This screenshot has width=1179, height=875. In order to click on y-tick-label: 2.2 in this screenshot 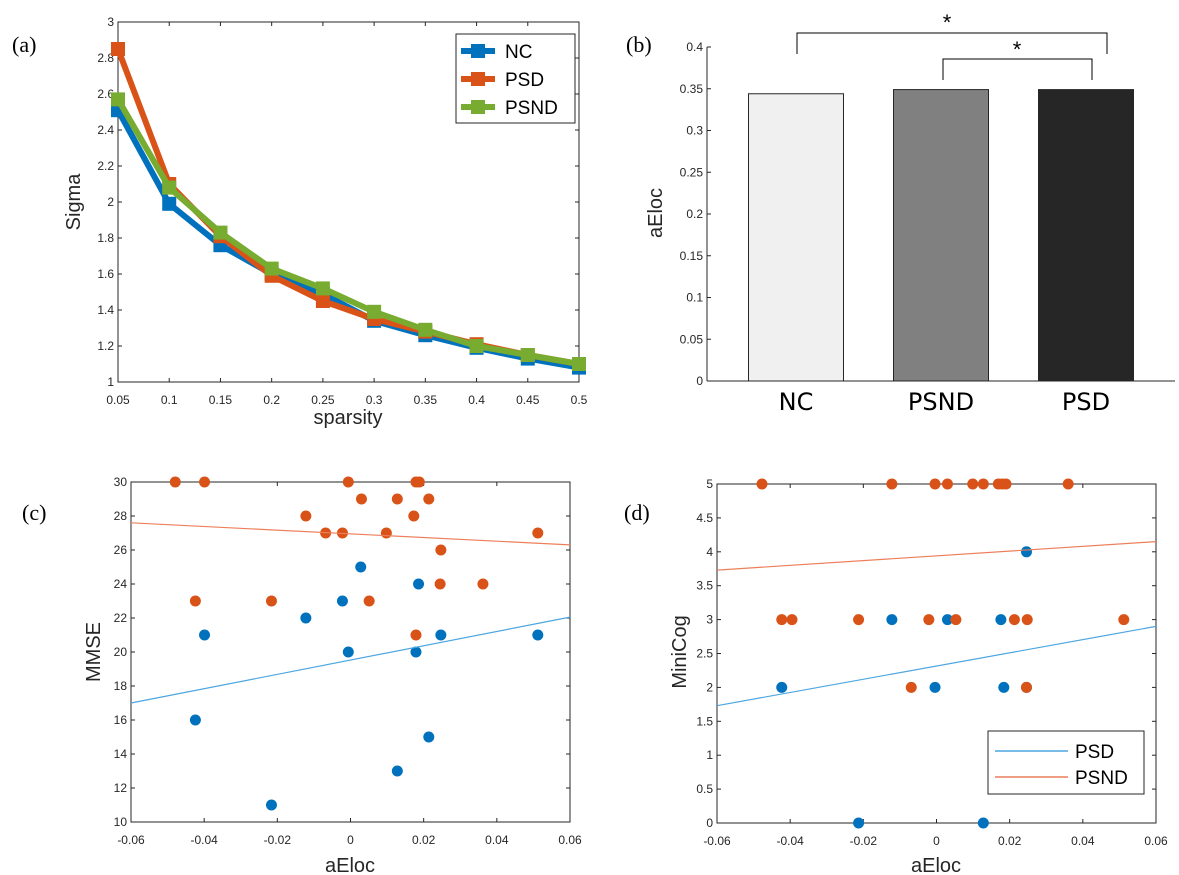, I will do `click(105, 166)`.